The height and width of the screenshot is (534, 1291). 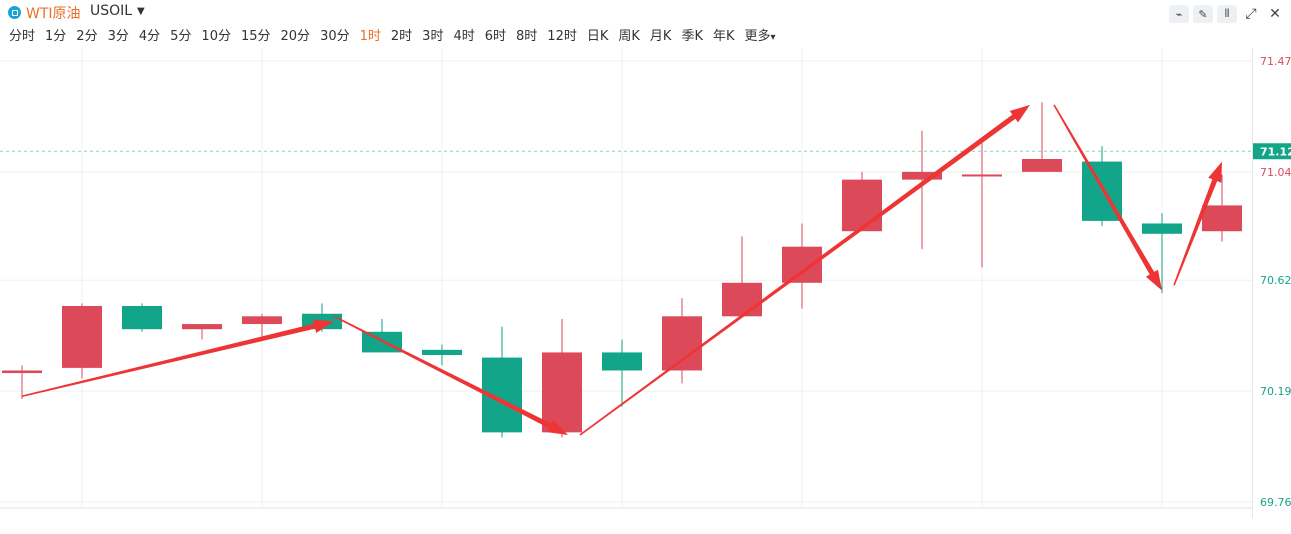 What do you see at coordinates (87, 36) in the screenshot?
I see `period-tab: 2分` at bounding box center [87, 36].